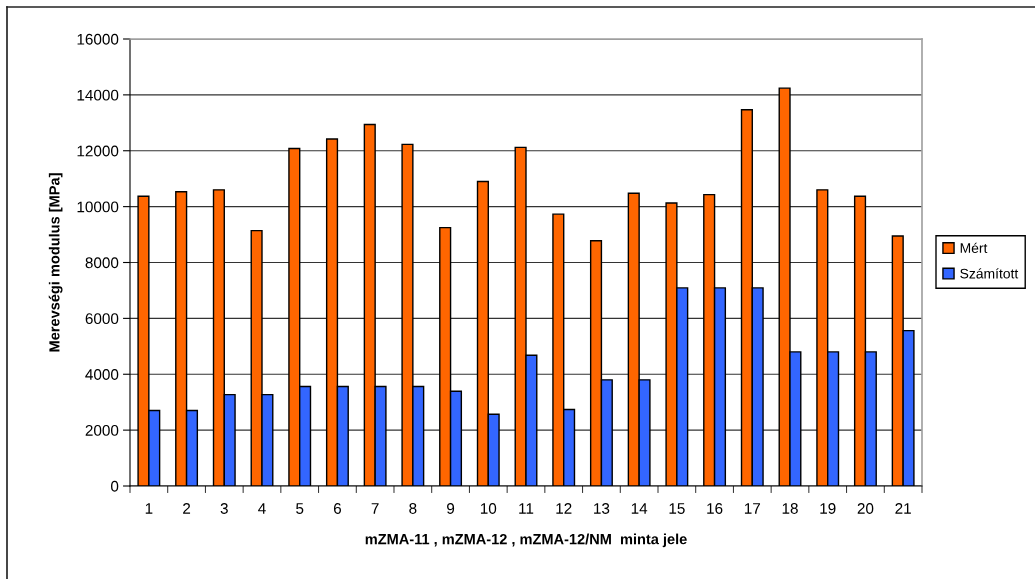 The image size is (1035, 579). Describe the element at coordinates (526, 508) in the screenshot. I see `x-tick-label: 11` at that location.